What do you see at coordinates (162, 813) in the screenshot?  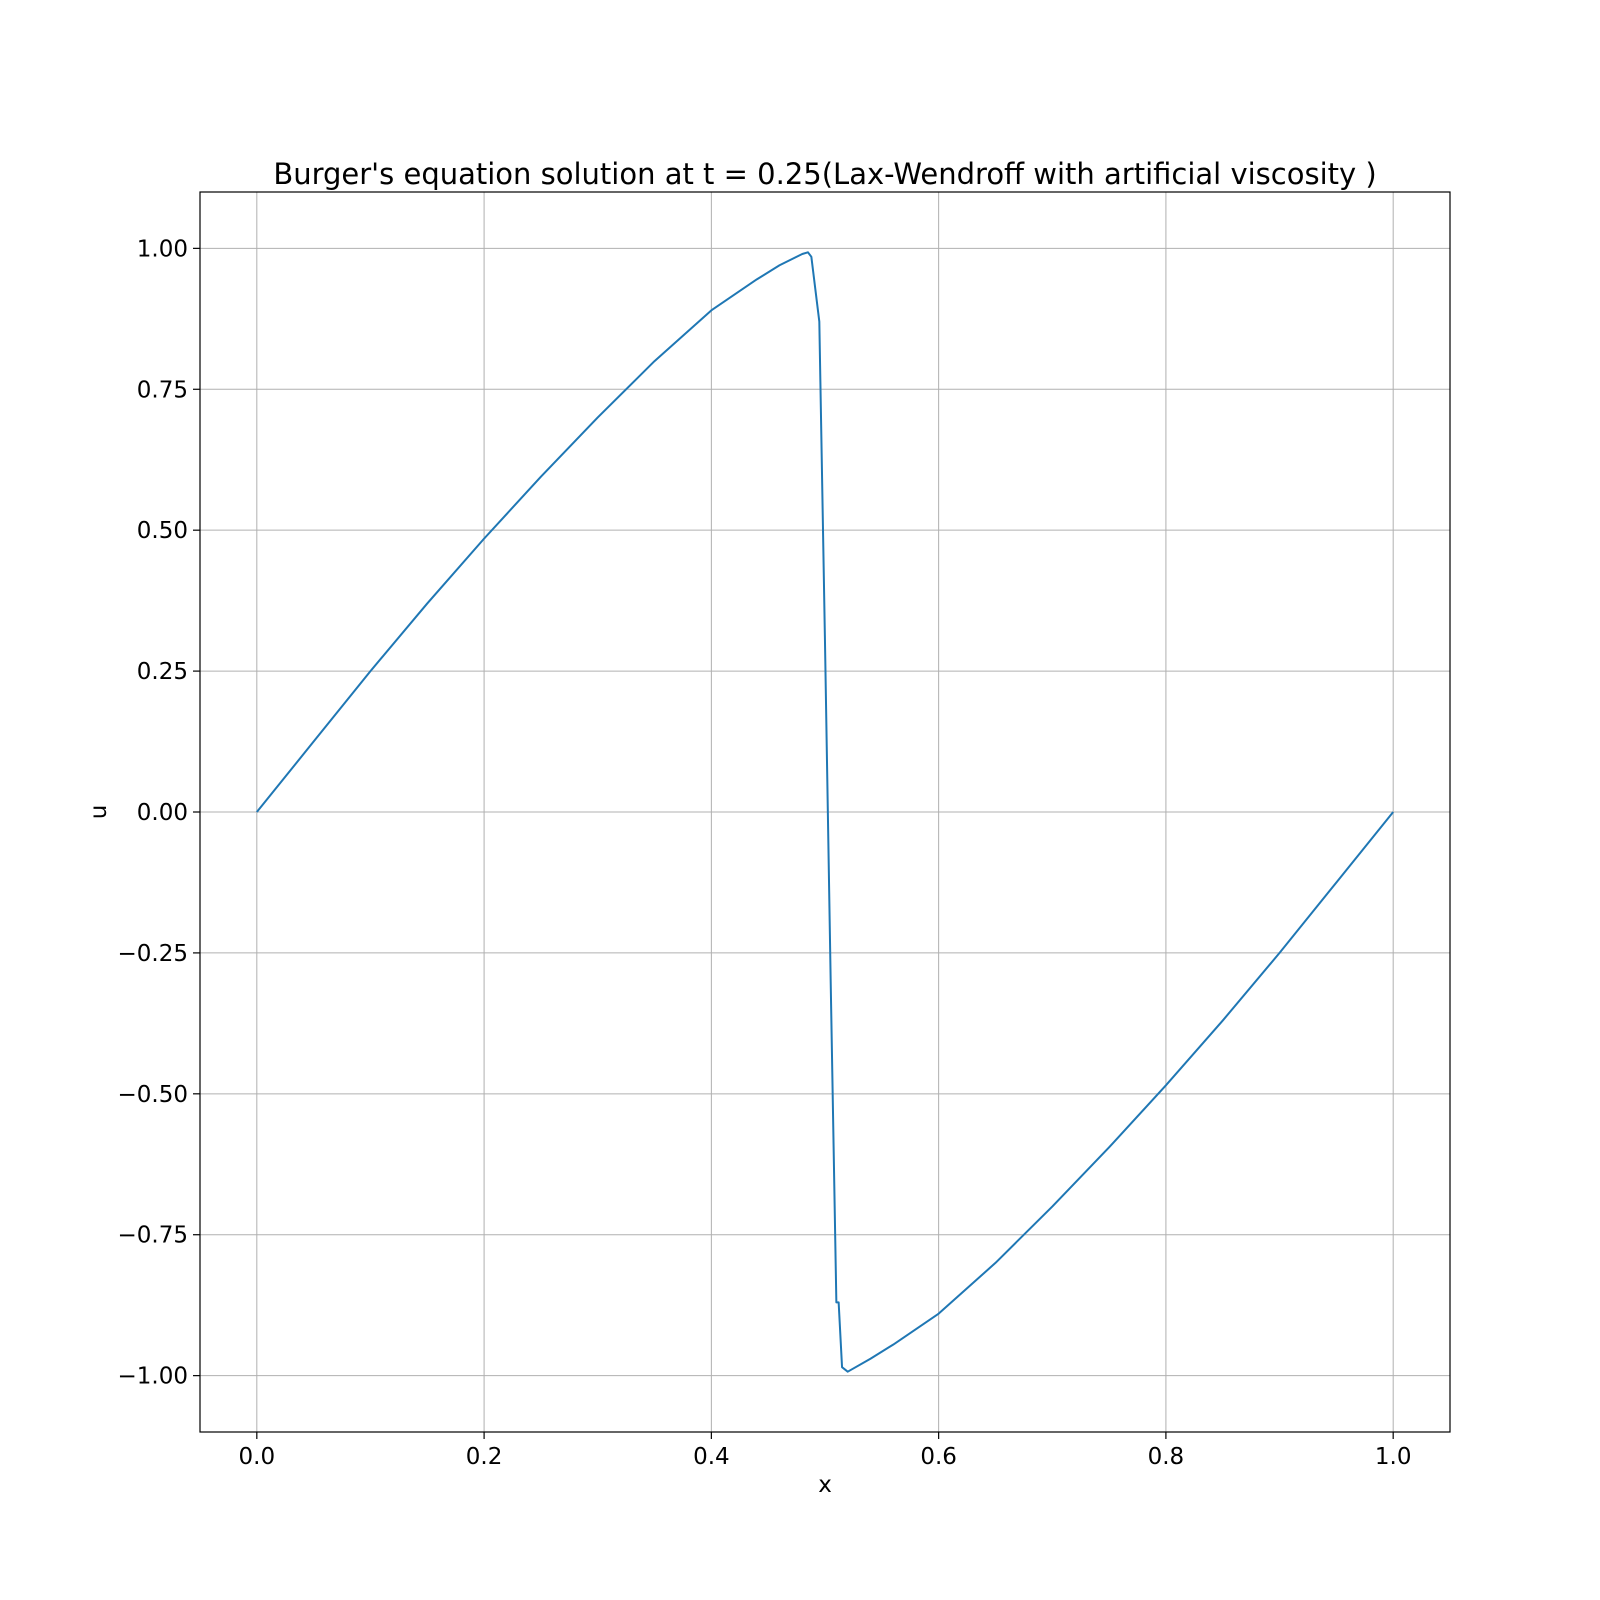 I see `y-tick-label: 0.00` at bounding box center [162, 813].